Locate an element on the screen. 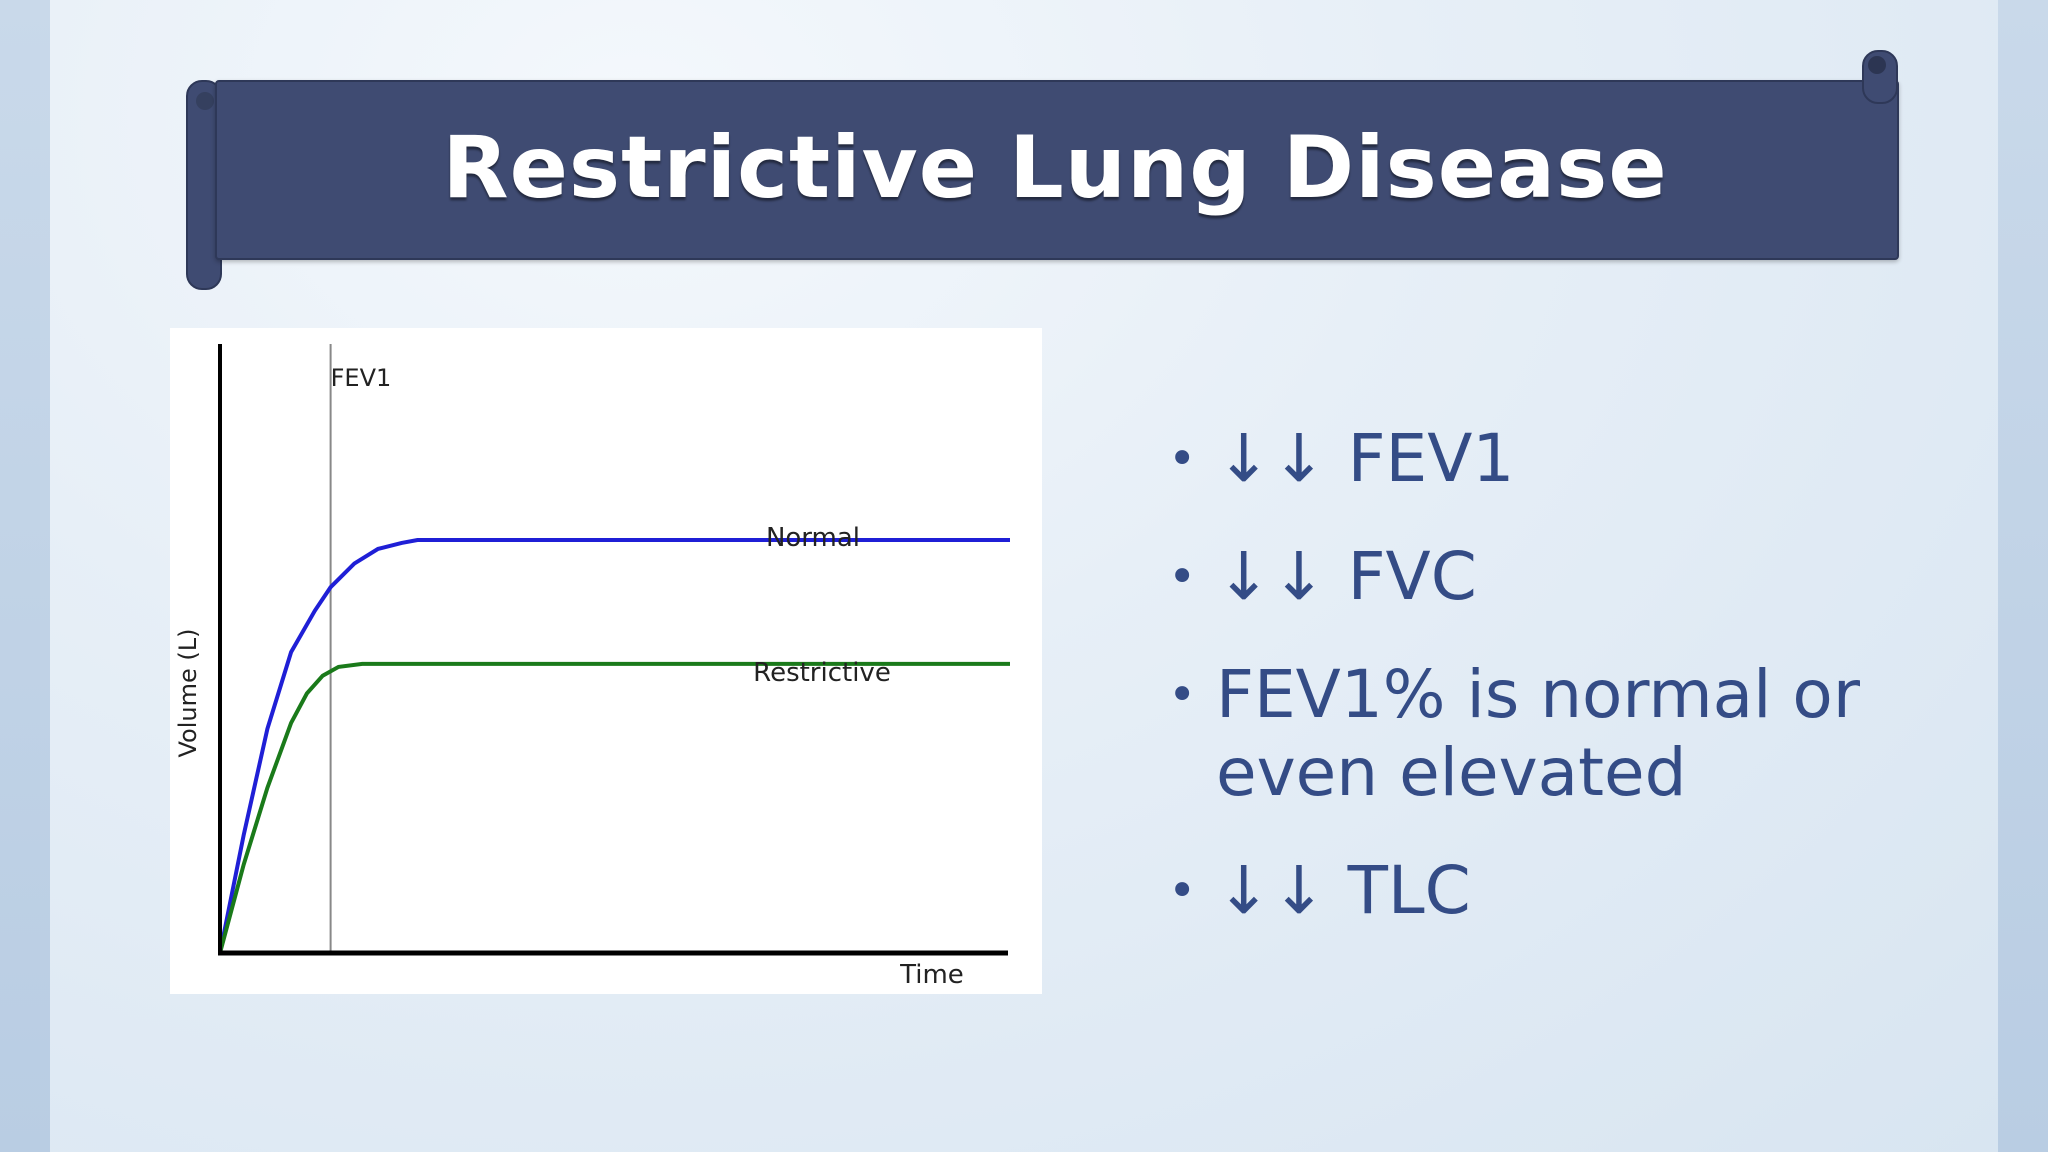  bullet-text: FEV1% is normal or even elevated is located at coordinates (1538, 733).